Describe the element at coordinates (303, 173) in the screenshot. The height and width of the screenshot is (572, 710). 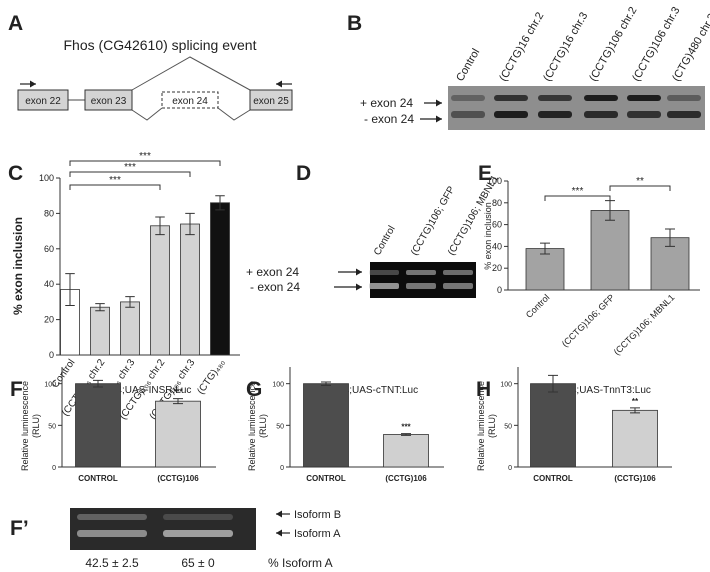
I see `panel-letter: D` at that location.